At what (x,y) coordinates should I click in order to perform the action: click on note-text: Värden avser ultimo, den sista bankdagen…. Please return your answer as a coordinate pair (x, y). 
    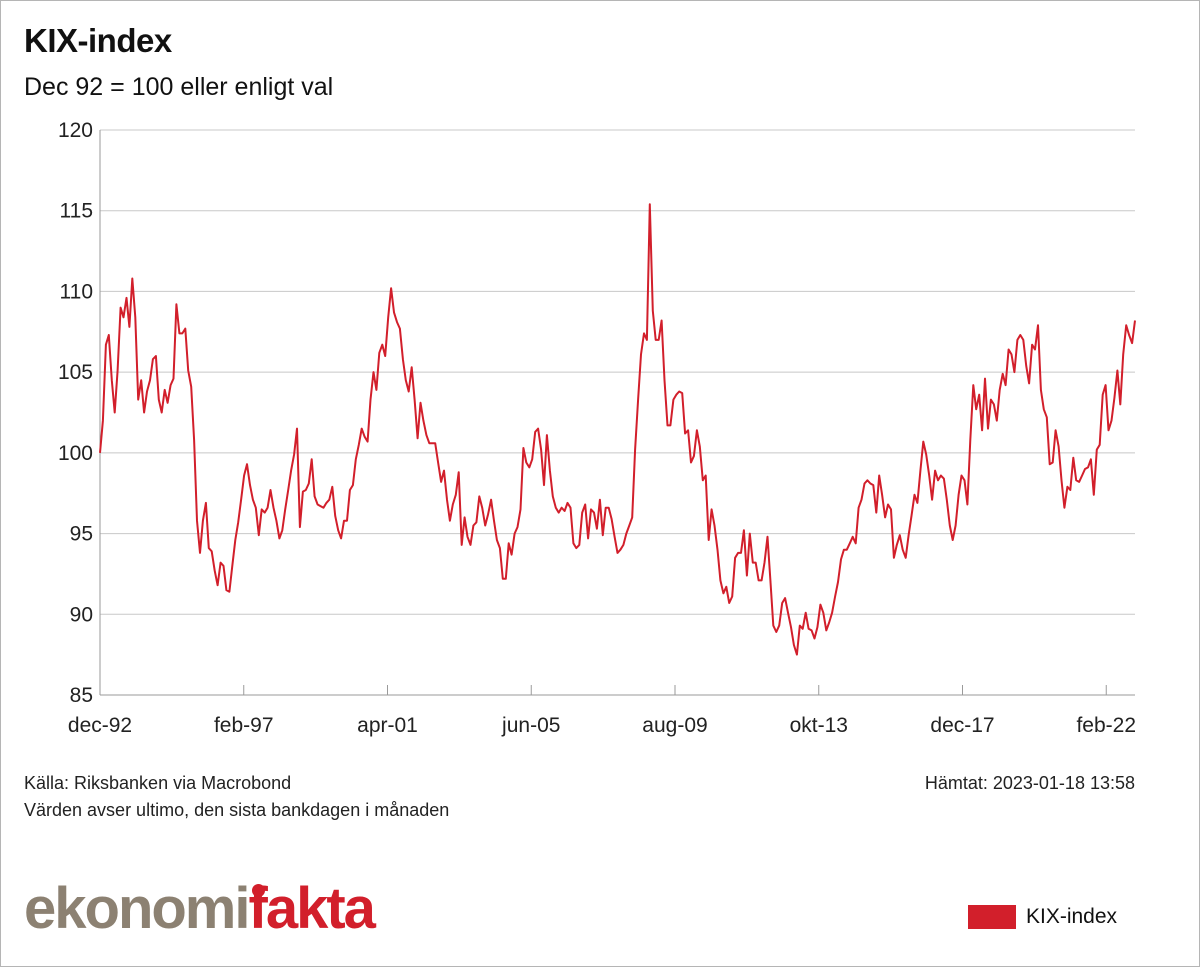
    Looking at the image, I should click on (237, 810).